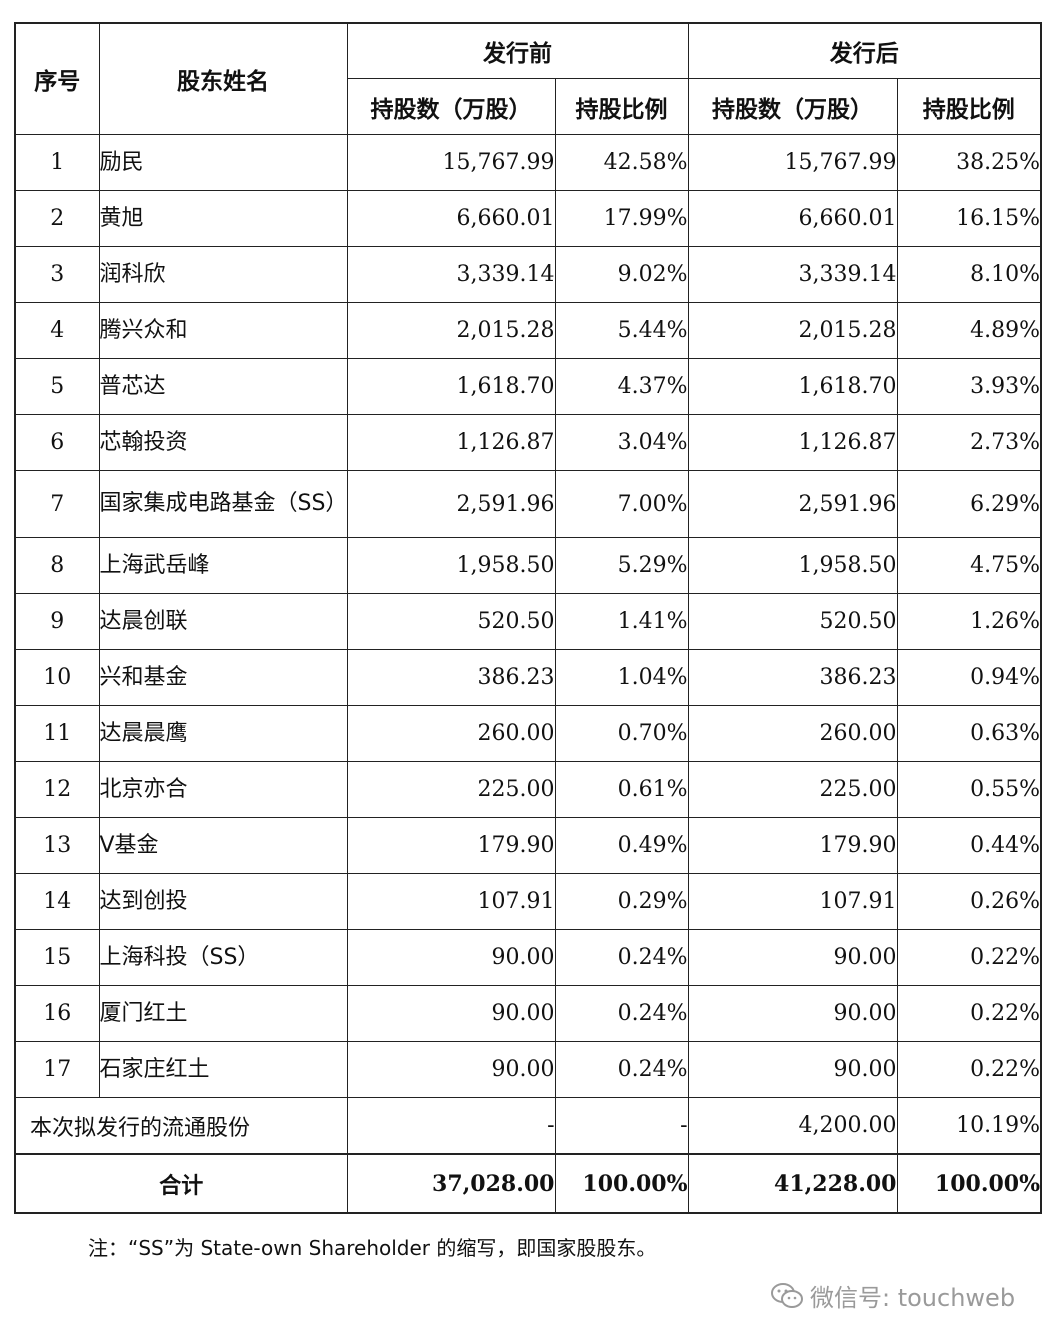 The image size is (1054, 1340). What do you see at coordinates (969, 901) in the screenshot?
I see `row-after-ratio: 0.26%` at bounding box center [969, 901].